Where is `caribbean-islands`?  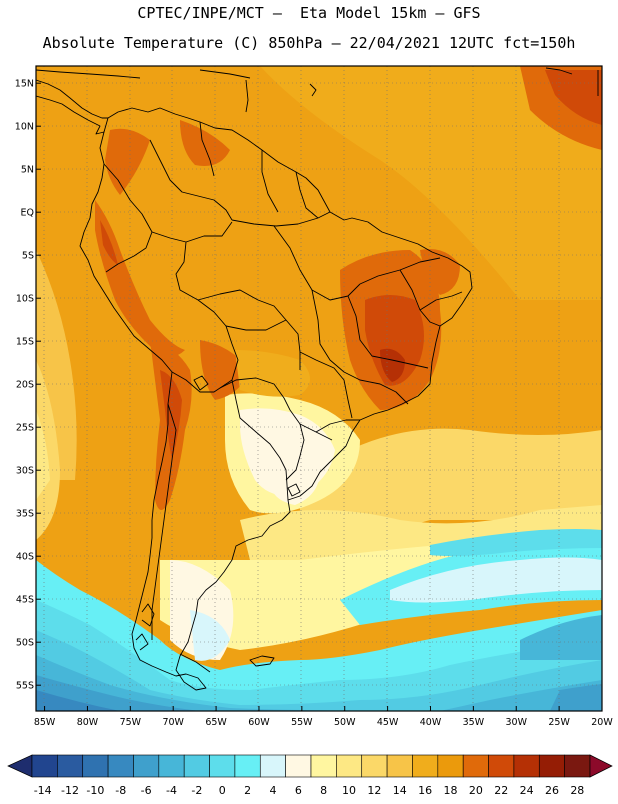 caribbean-islands is located at coordinates (88, 74).